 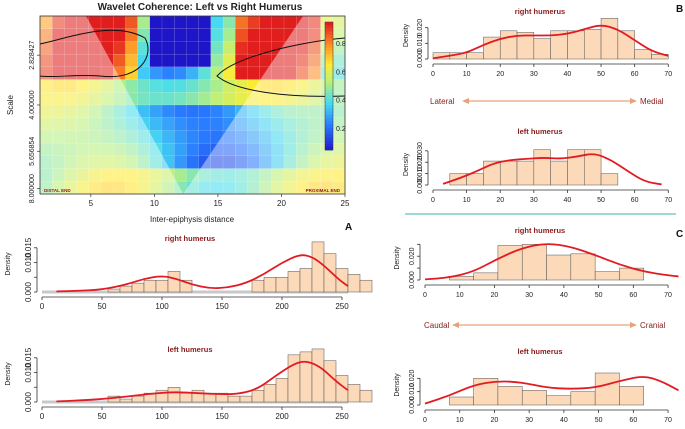 I want to click on colorbar-frame, so click(x=329, y=86).